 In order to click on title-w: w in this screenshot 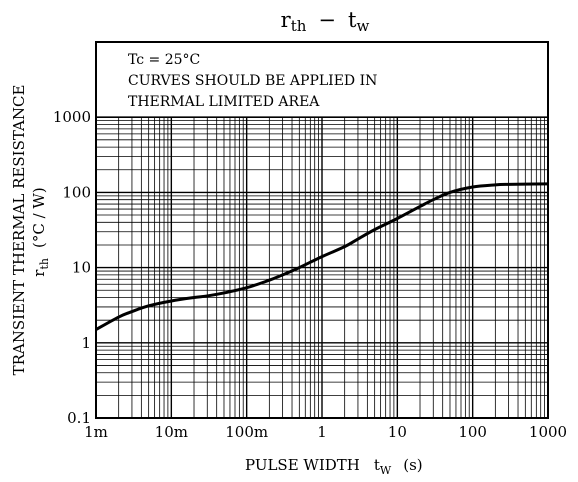, I will do `click(362, 26)`.